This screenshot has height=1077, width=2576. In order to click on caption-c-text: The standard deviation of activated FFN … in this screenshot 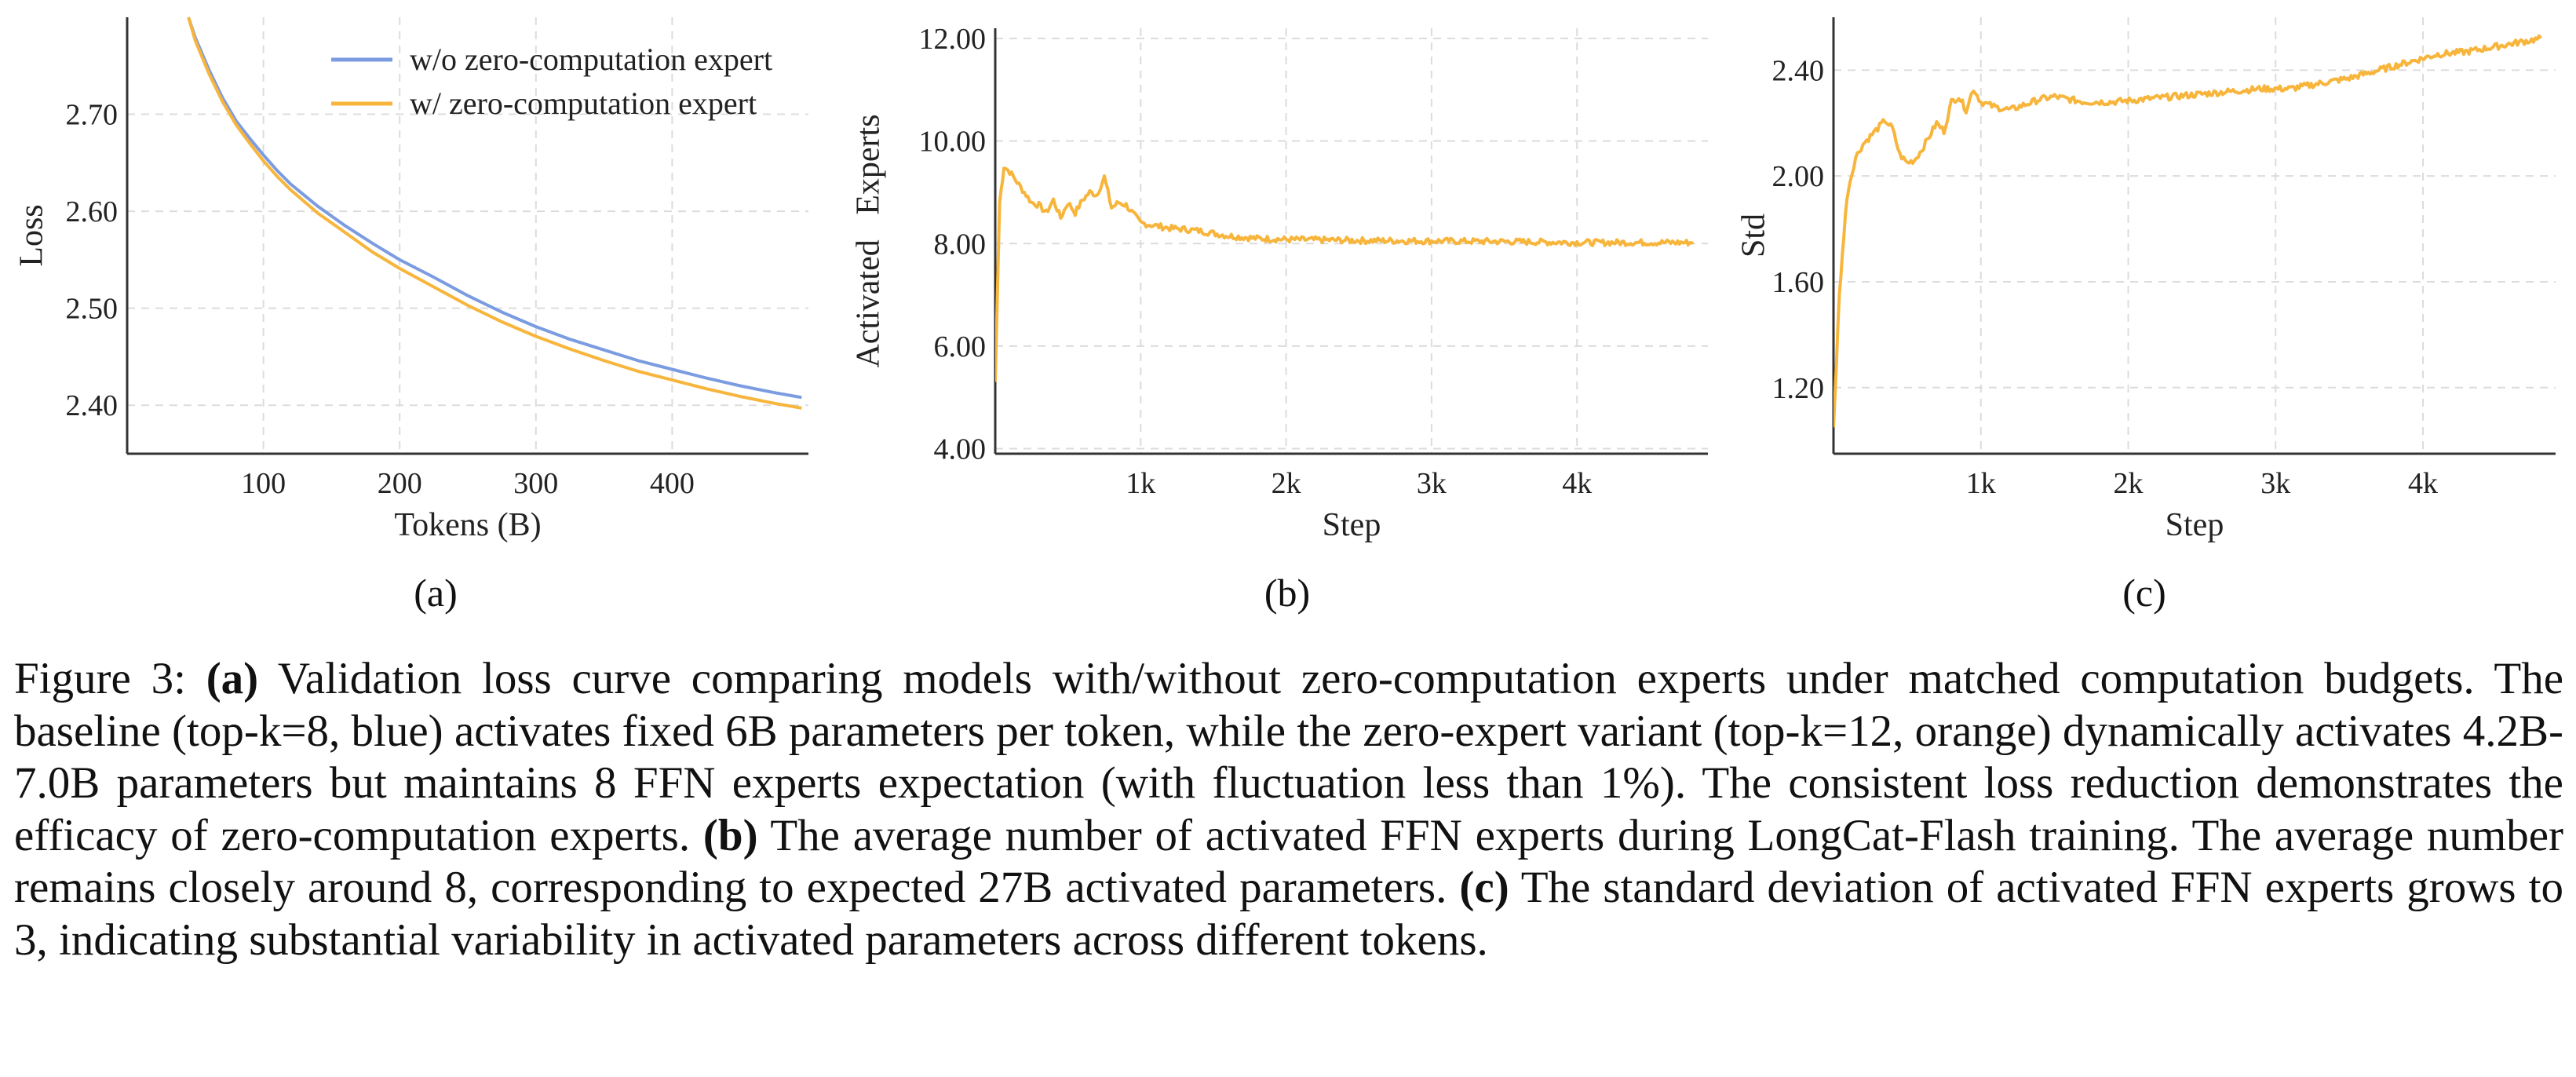, I will do `click(1288, 914)`.